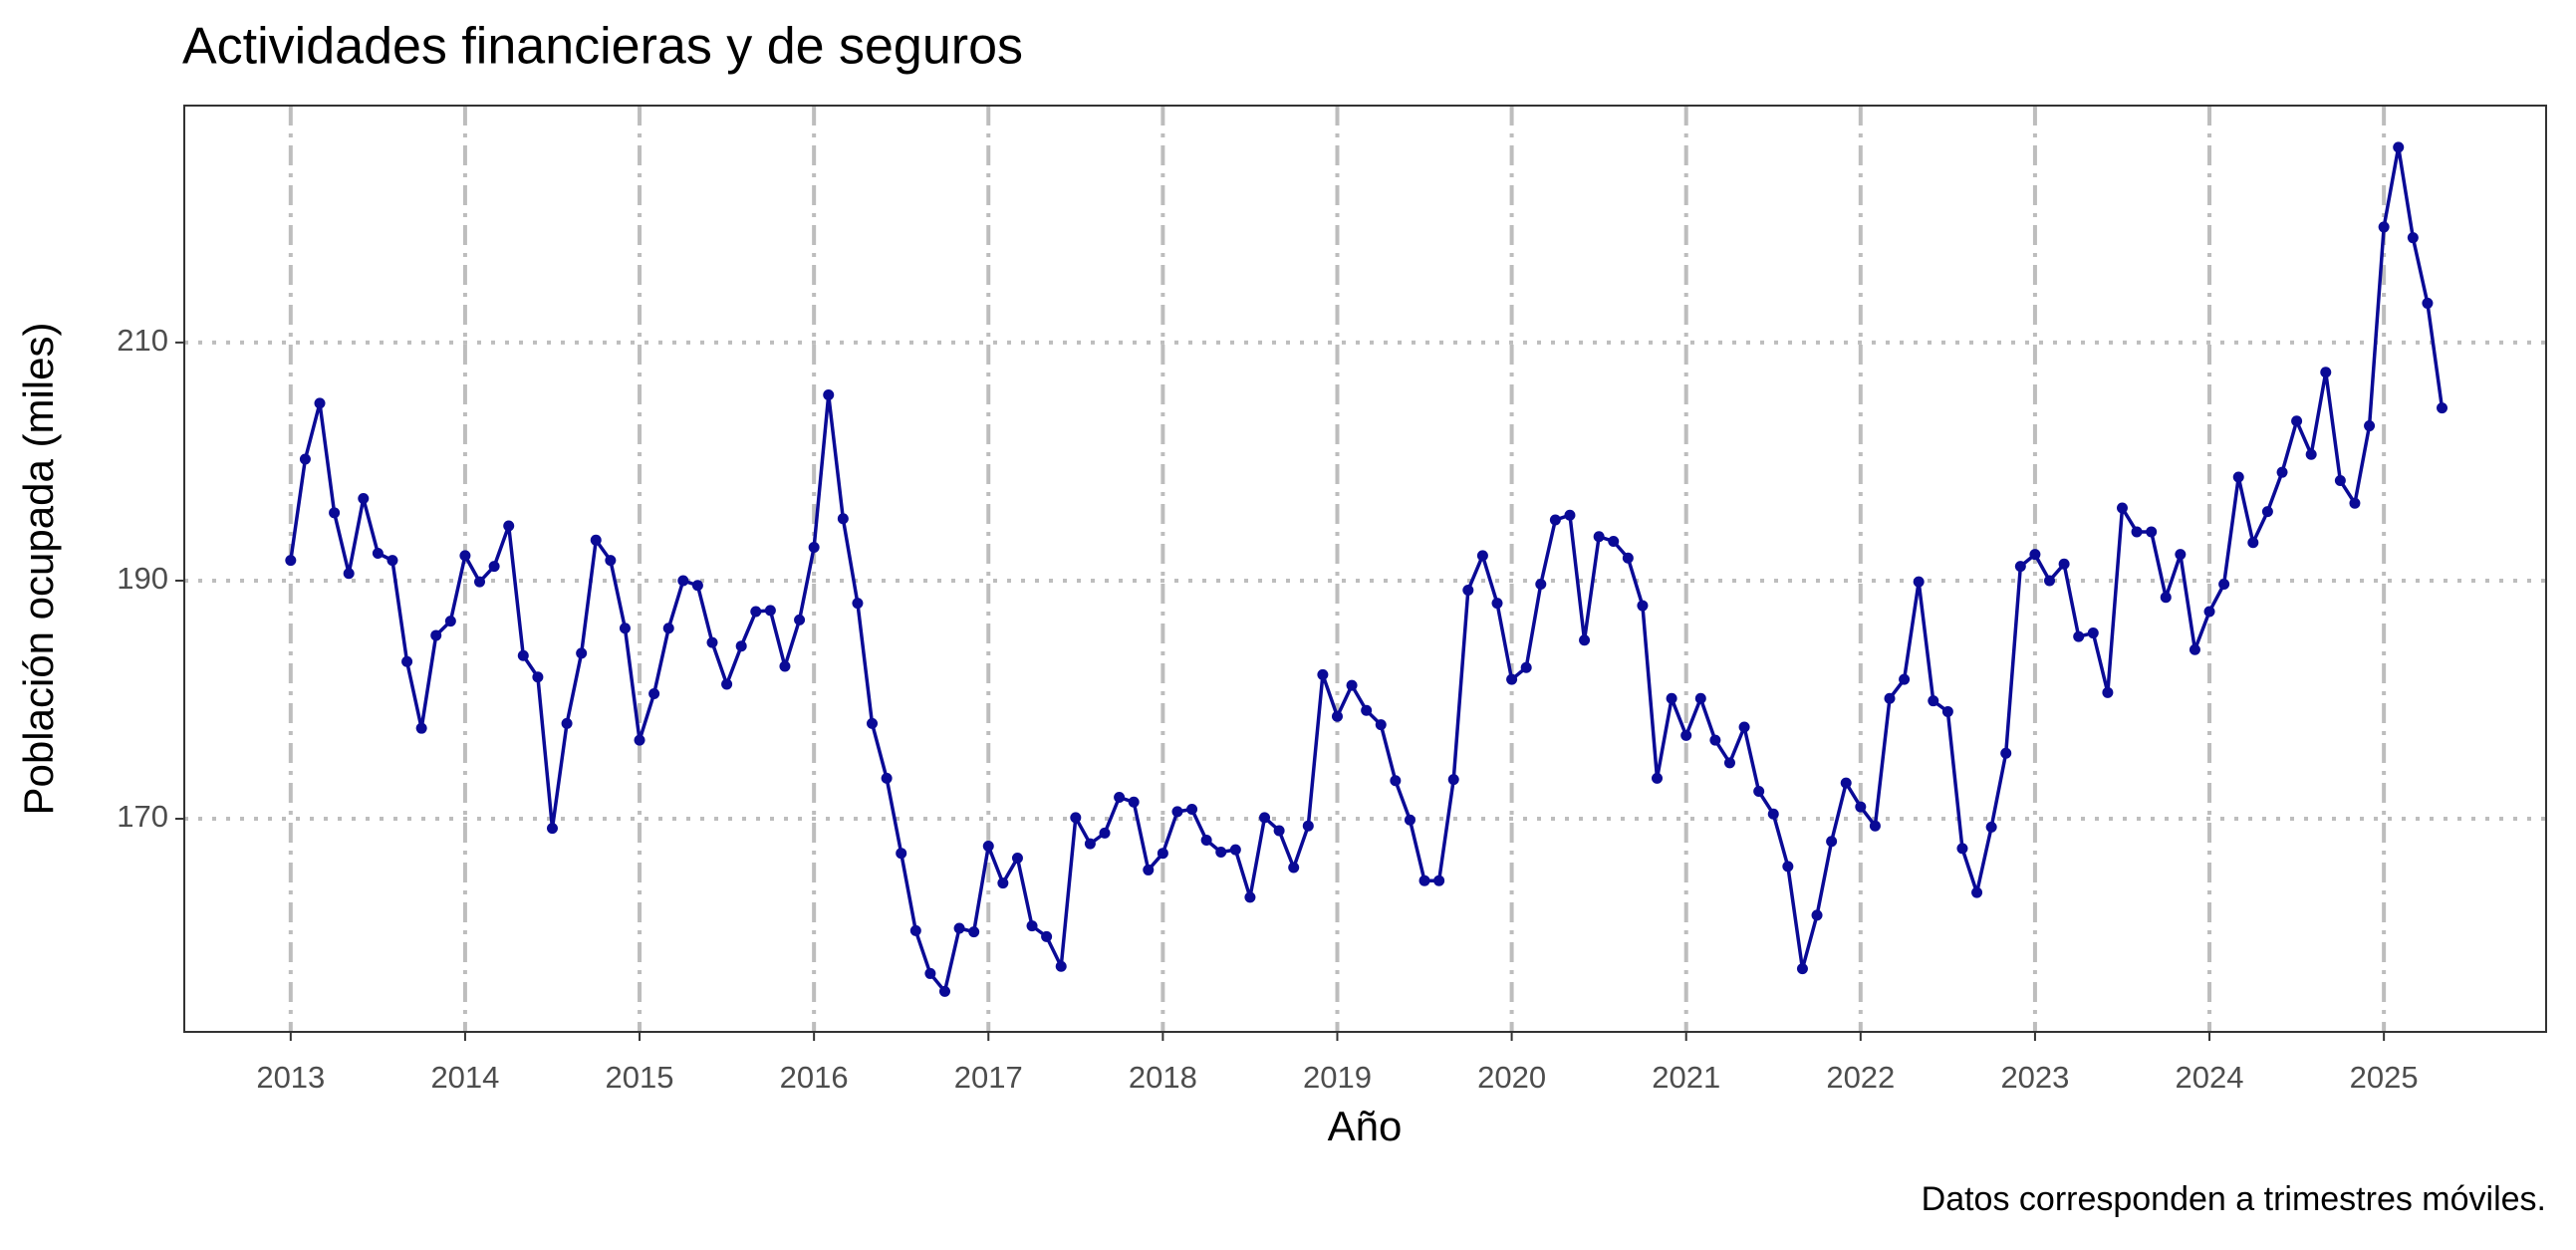  Describe the element at coordinates (38, 569) in the screenshot. I see `y-axis-label: Población ocupada (miles)` at that location.